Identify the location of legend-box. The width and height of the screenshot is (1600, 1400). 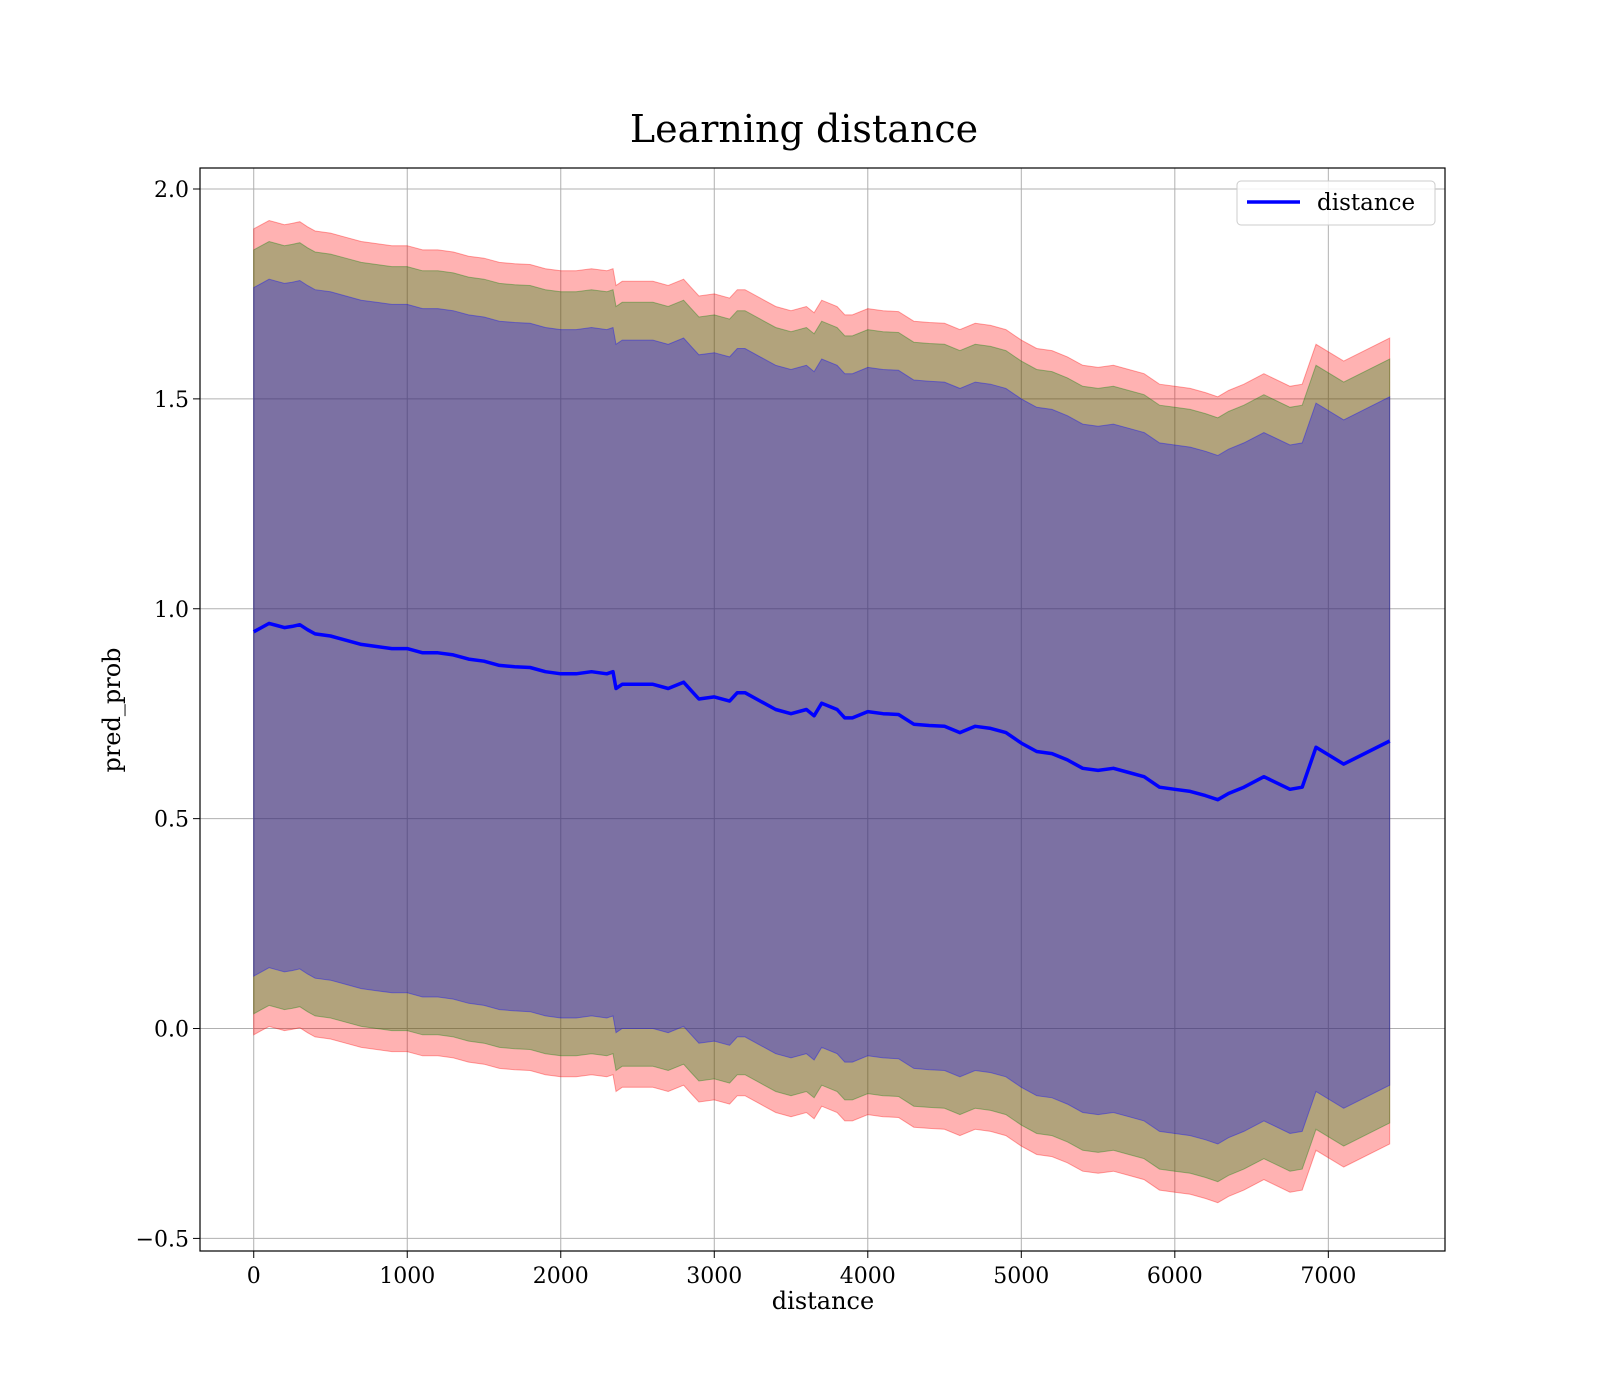
(1336, 203).